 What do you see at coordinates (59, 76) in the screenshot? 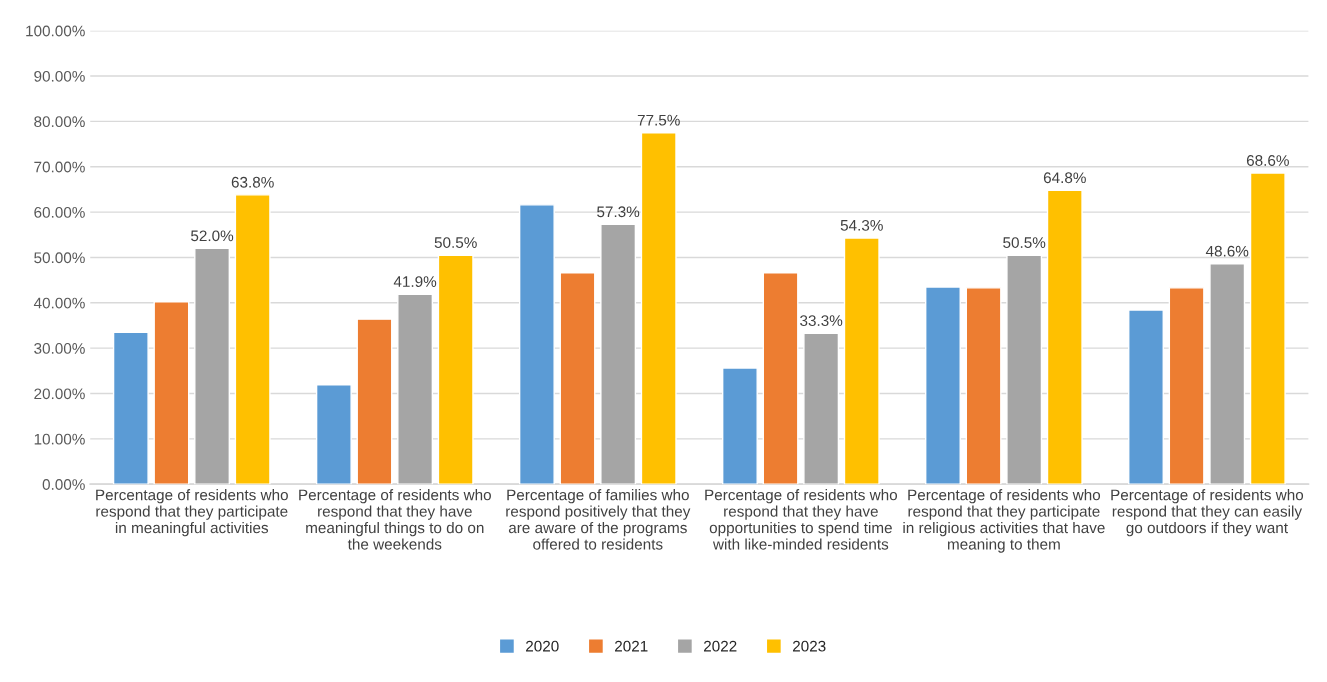
I see `y-tick-label: 90.00%` at bounding box center [59, 76].